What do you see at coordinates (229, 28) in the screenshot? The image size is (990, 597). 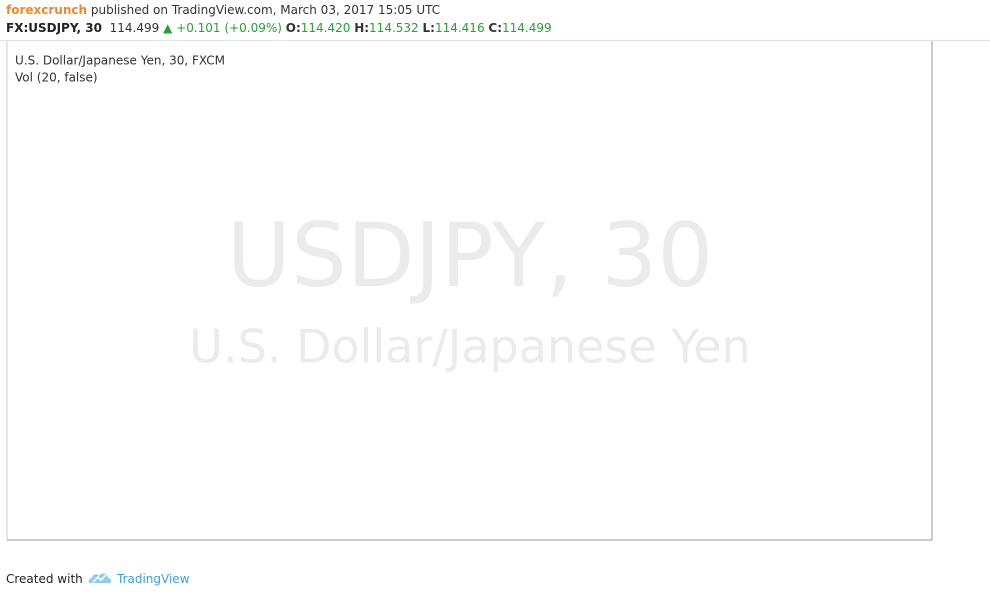 I see `change: +0.101 (+0.09%)` at bounding box center [229, 28].